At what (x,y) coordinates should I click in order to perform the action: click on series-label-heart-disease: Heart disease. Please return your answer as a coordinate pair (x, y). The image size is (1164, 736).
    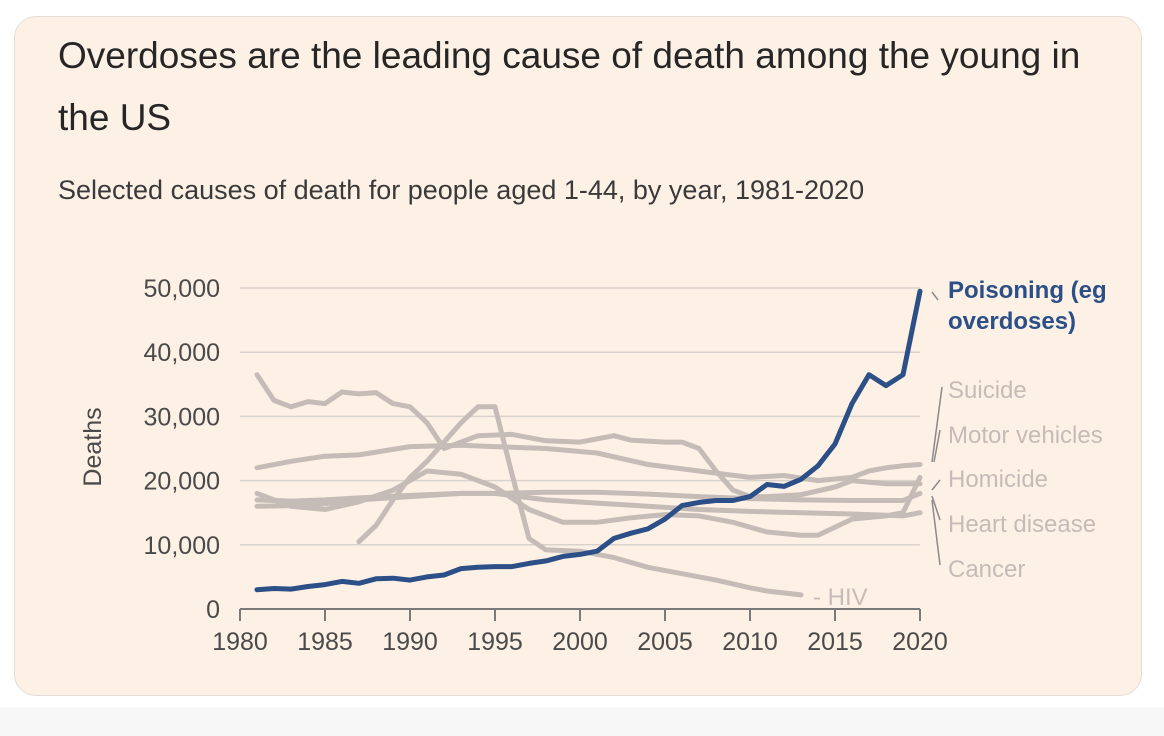
    Looking at the image, I should click on (1022, 524).